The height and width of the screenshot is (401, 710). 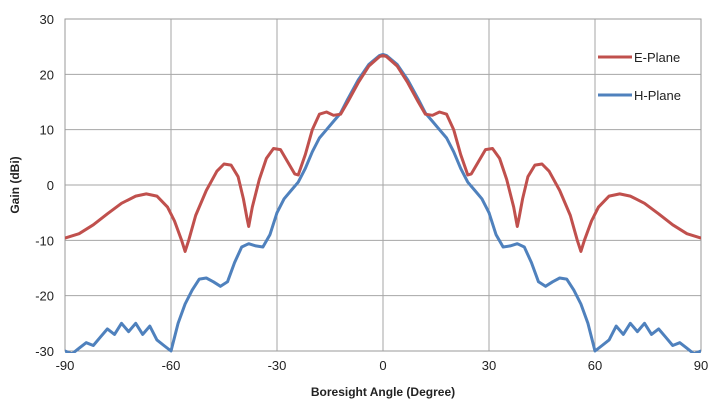 What do you see at coordinates (47, 130) in the screenshot?
I see `y-tick-label: 10` at bounding box center [47, 130].